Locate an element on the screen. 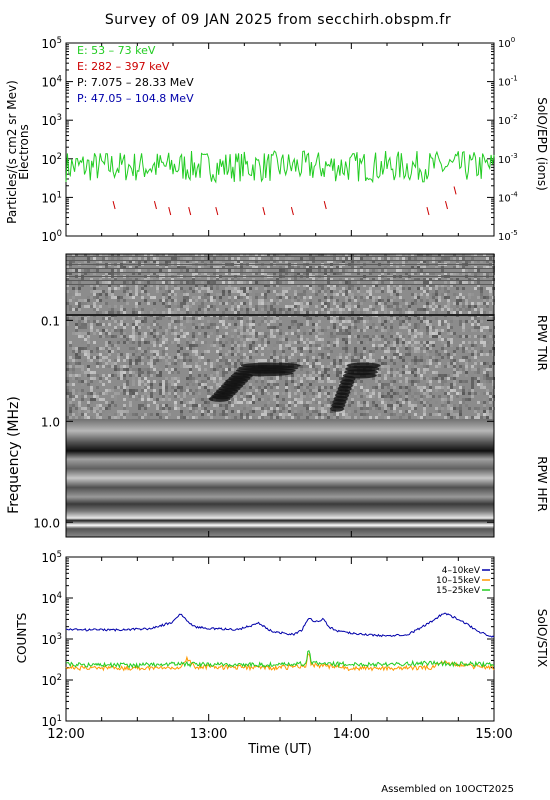  electrons-282-397-mark is located at coordinates (325, 205).